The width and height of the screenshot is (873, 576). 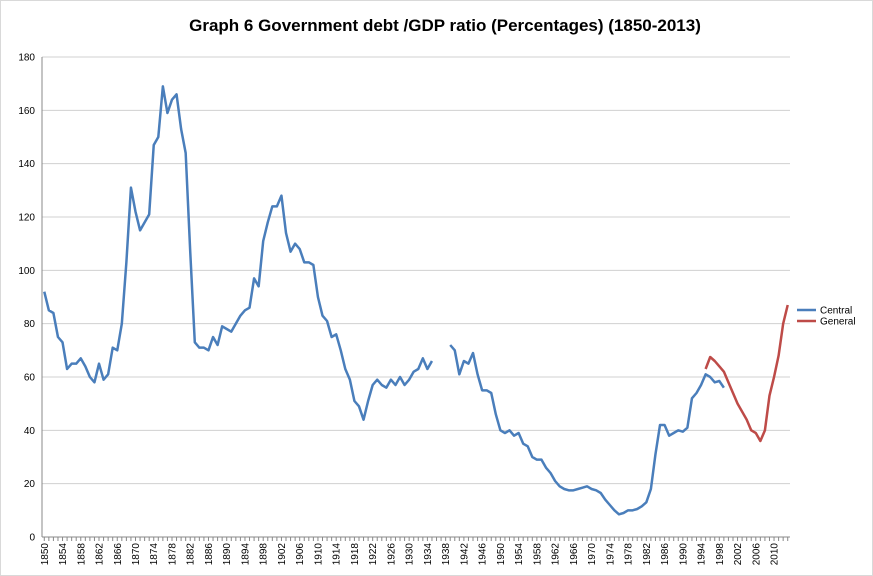 I want to click on x-tick-label: 1866, so click(x=118, y=554).